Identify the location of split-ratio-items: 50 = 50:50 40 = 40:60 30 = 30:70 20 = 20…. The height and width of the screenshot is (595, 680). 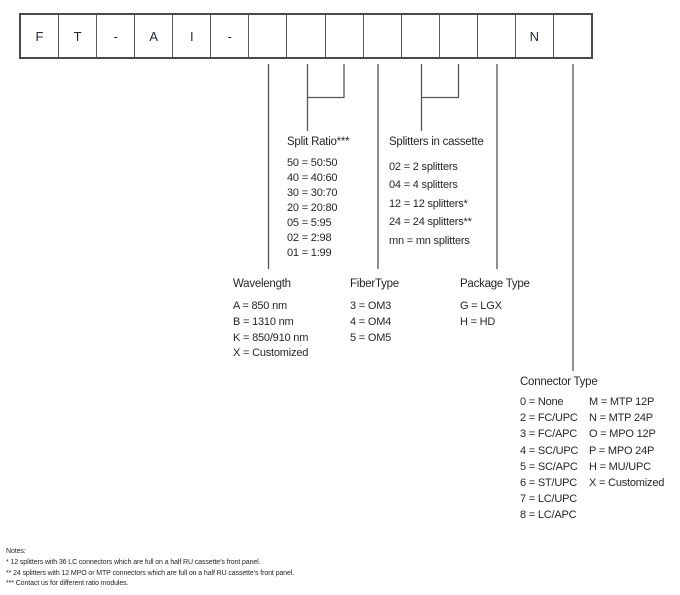
(318, 208).